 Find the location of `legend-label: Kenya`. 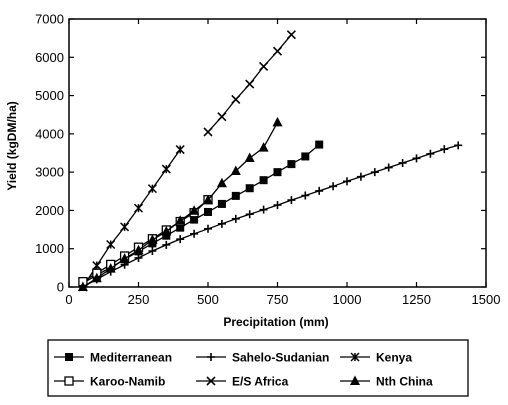

legend-label: Kenya is located at coordinates (394, 358).